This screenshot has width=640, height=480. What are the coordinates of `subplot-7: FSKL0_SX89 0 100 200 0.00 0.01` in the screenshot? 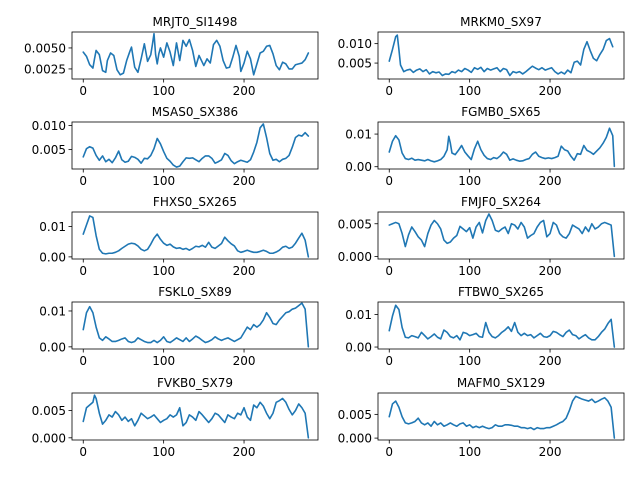 It's located at (179, 326).